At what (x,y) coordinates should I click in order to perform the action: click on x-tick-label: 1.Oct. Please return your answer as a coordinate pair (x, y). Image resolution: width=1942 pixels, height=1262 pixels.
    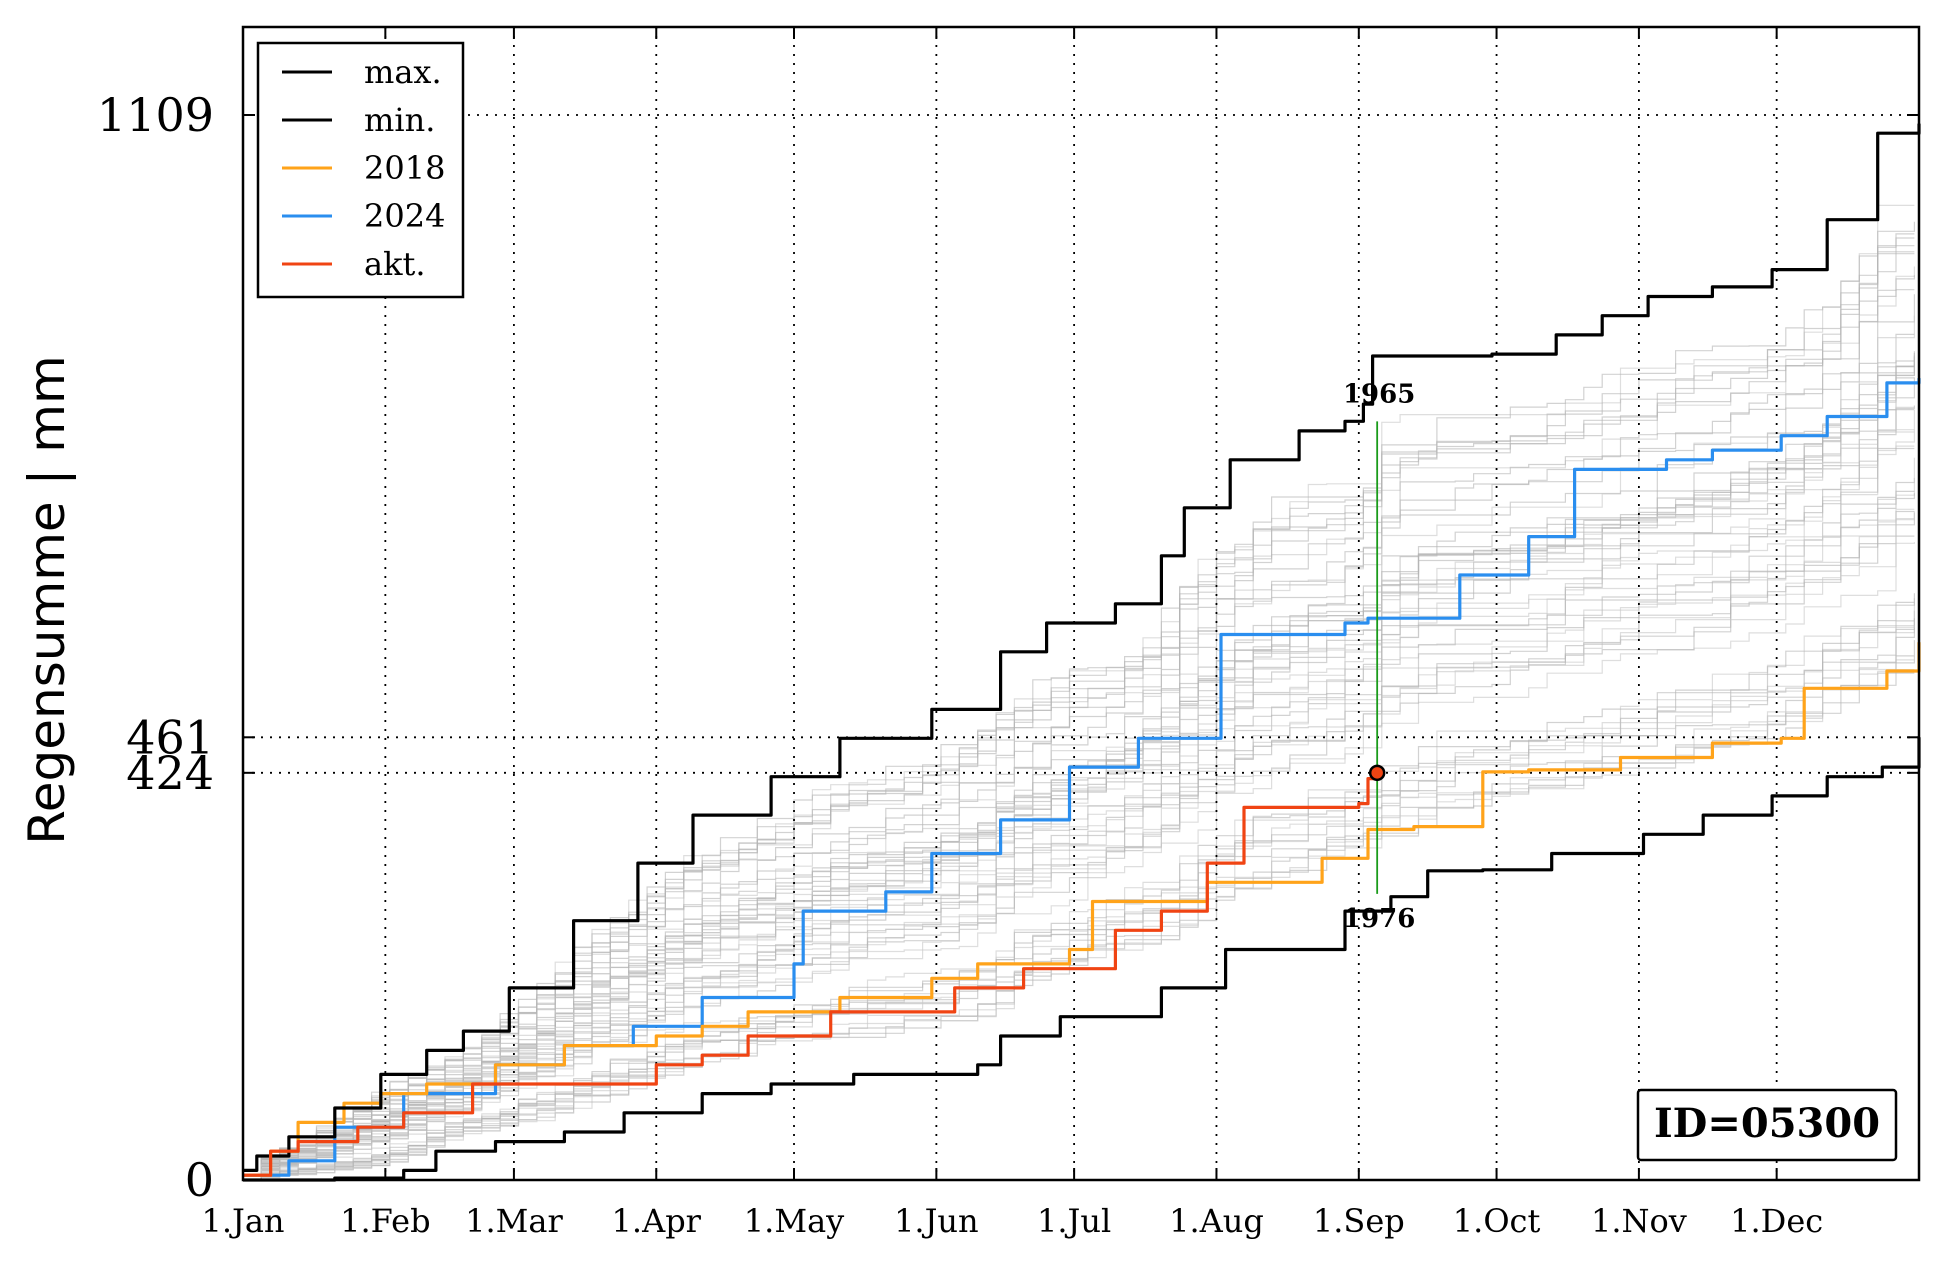
    Looking at the image, I should click on (1497, 1221).